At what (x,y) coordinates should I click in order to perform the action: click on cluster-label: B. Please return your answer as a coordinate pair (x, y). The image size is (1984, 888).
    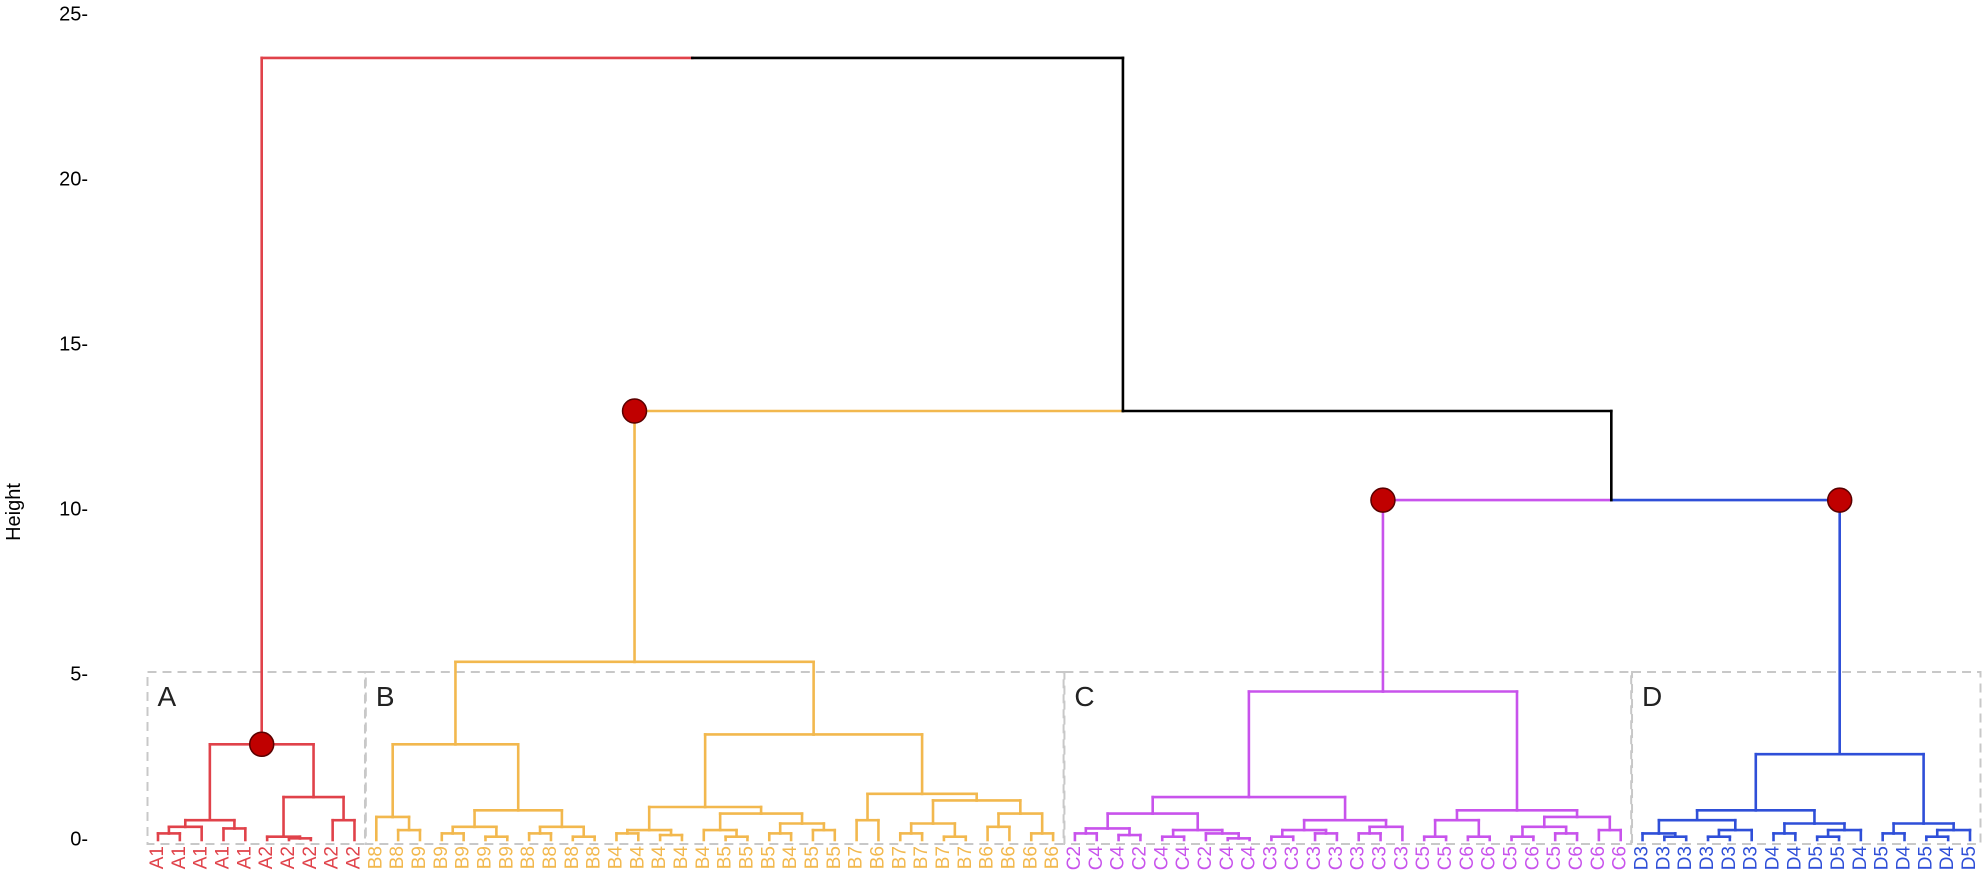
    Looking at the image, I should click on (385, 696).